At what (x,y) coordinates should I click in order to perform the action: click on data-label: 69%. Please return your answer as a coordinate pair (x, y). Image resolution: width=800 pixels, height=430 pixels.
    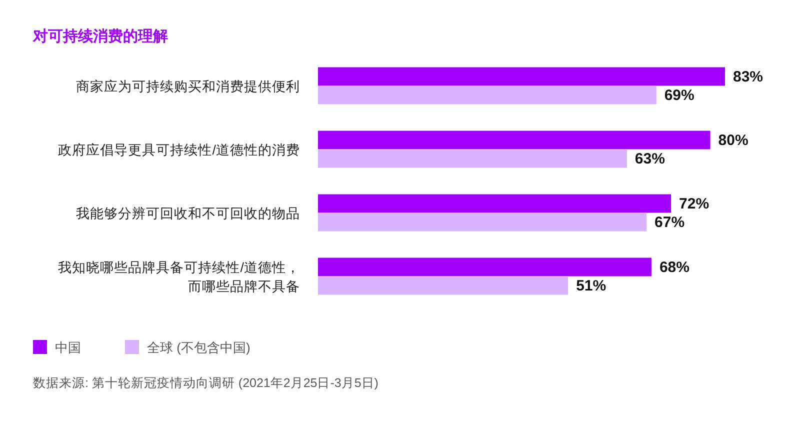
    Looking at the image, I should click on (679, 95).